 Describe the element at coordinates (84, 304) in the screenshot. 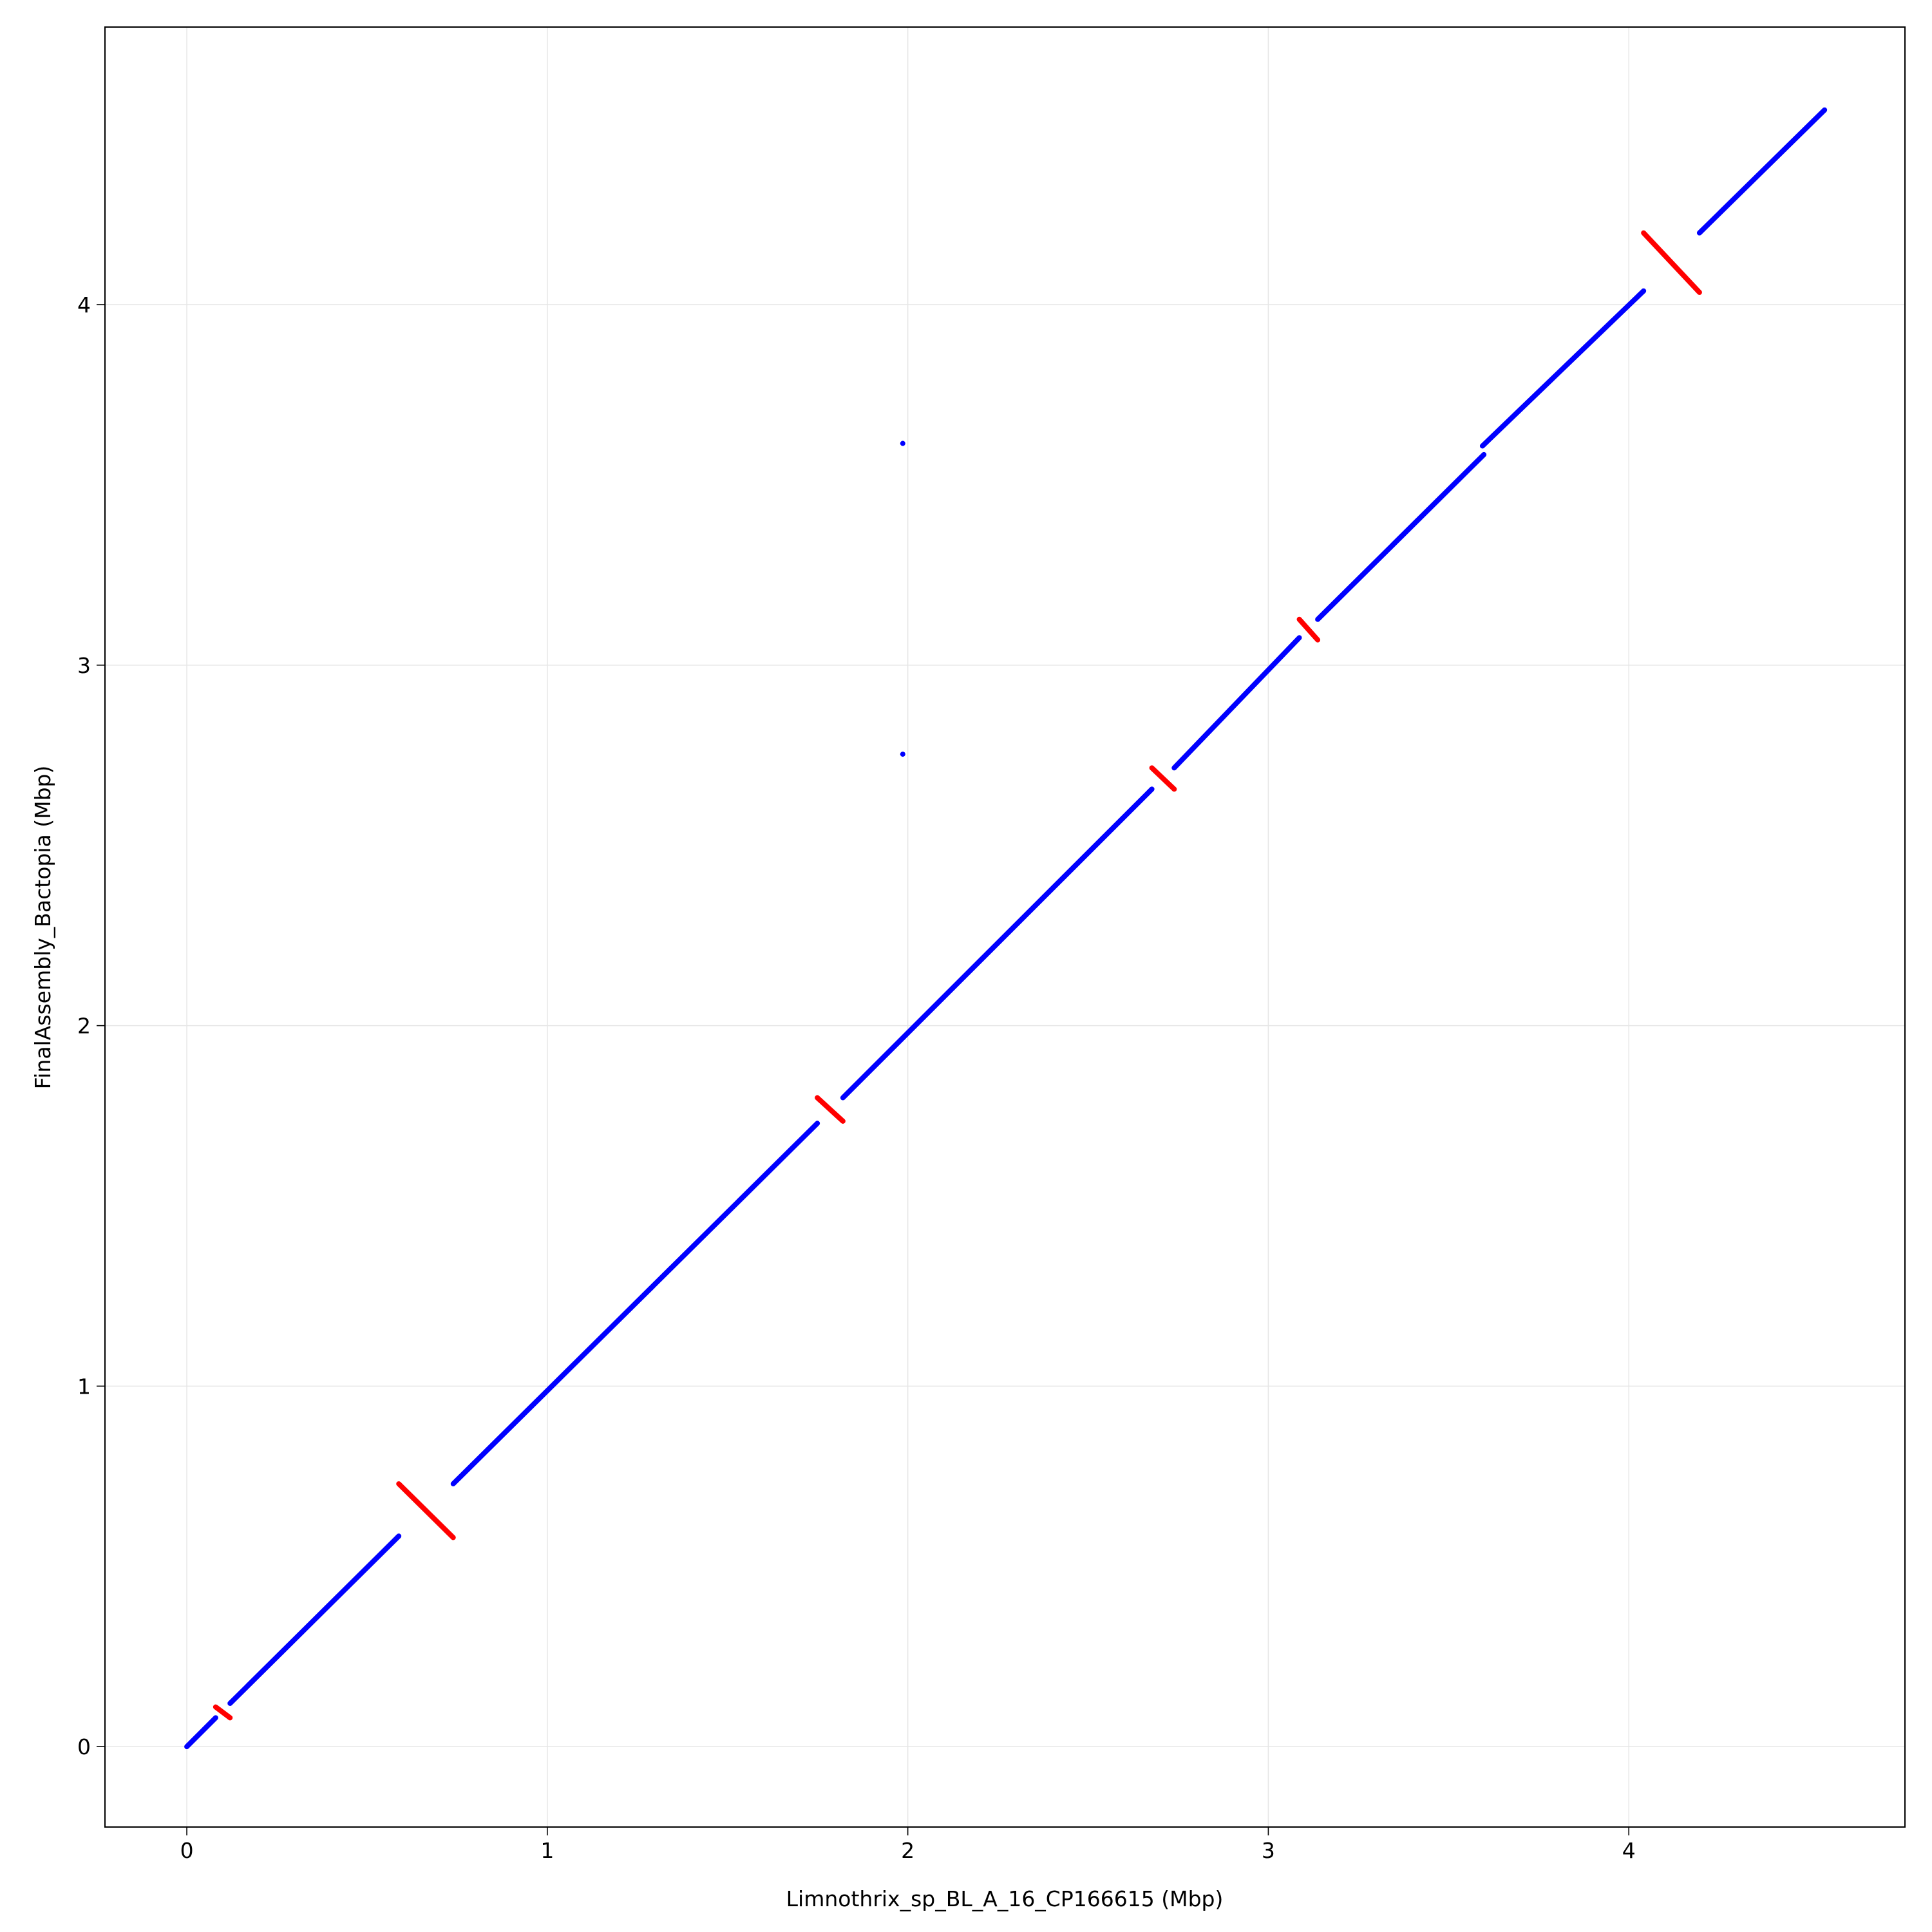

I see `y-tick-label: 4` at that location.